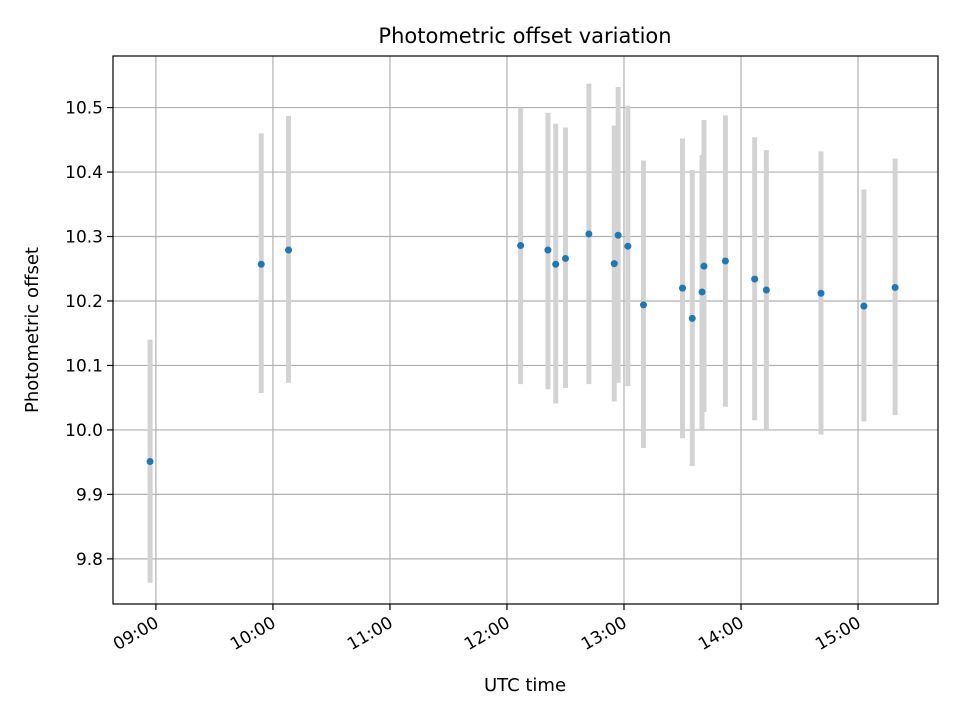 The height and width of the screenshot is (720, 960). What do you see at coordinates (370, 634) in the screenshot?
I see `x-tick-label: 11:00` at bounding box center [370, 634].